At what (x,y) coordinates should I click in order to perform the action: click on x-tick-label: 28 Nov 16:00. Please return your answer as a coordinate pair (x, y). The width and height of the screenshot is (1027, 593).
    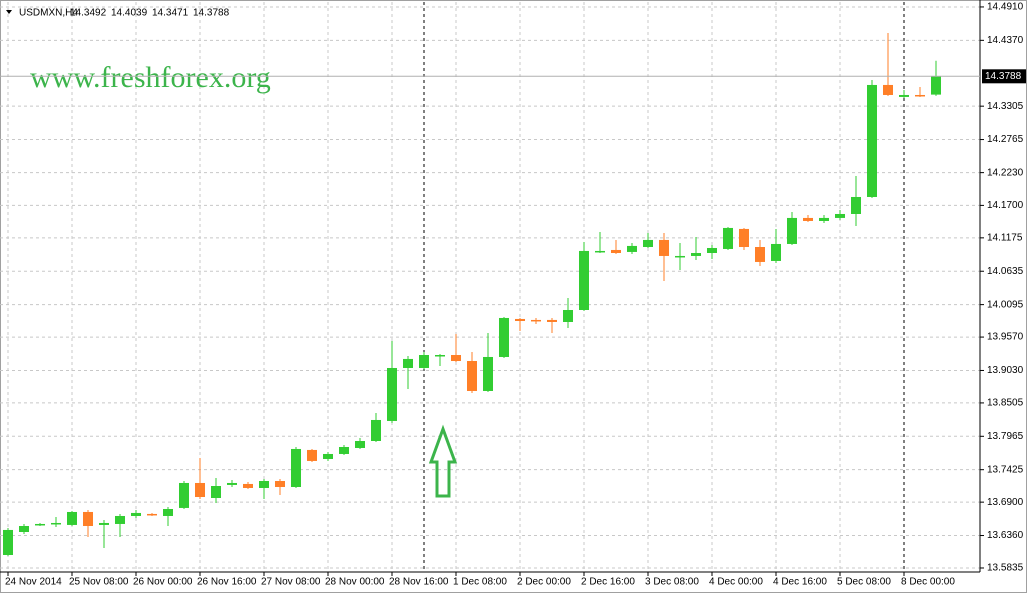
    Looking at the image, I should click on (419, 582).